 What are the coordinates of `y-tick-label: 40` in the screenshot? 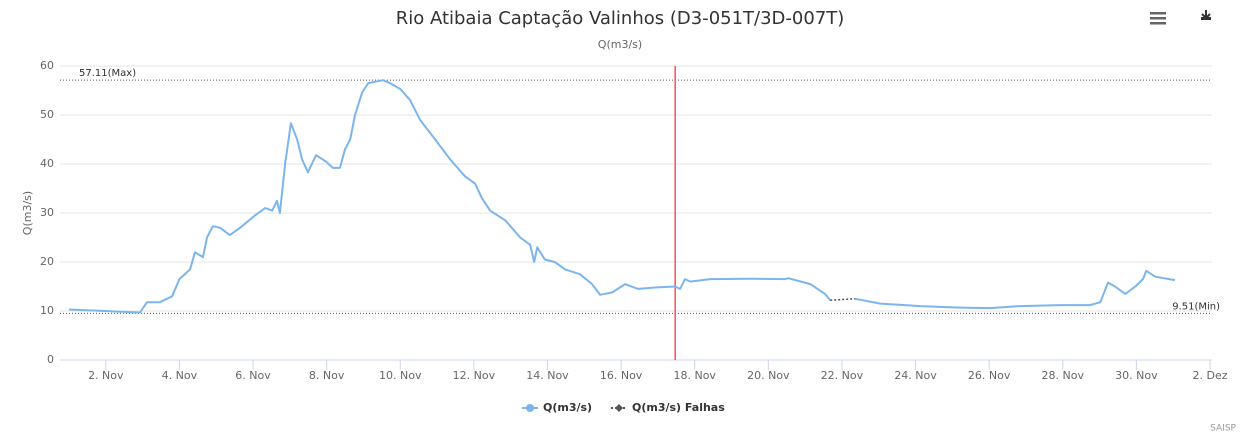 It's located at (47, 163).